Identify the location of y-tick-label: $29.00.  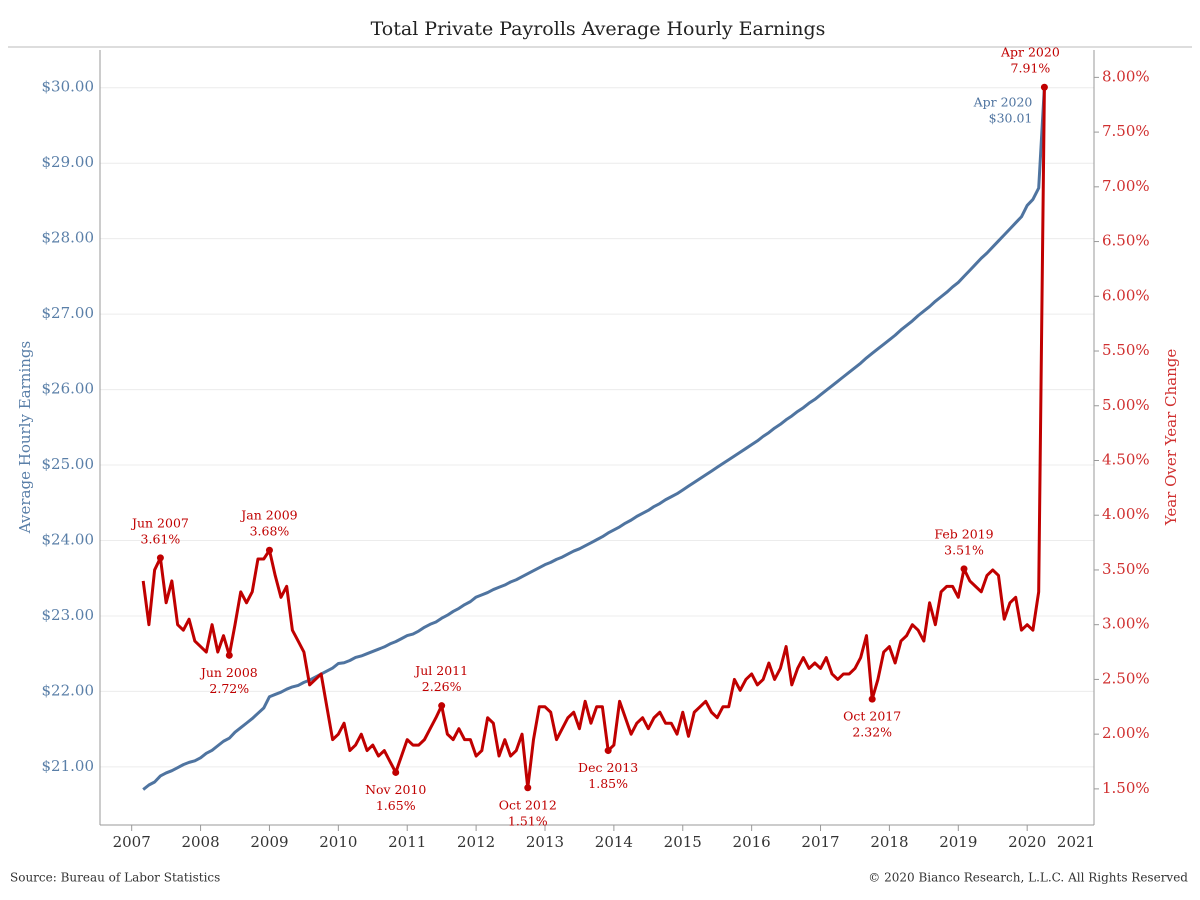
(68, 162).